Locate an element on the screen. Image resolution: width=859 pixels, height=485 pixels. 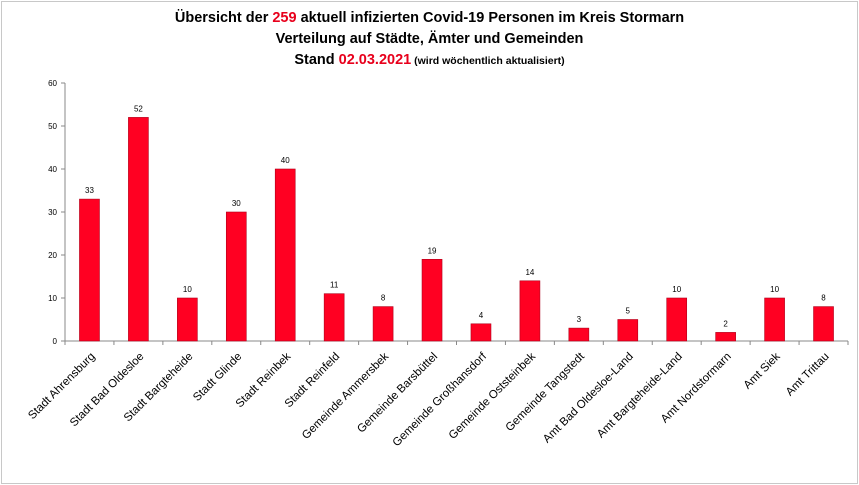
category-label: Stadt Glinde is located at coordinates (217, 377).